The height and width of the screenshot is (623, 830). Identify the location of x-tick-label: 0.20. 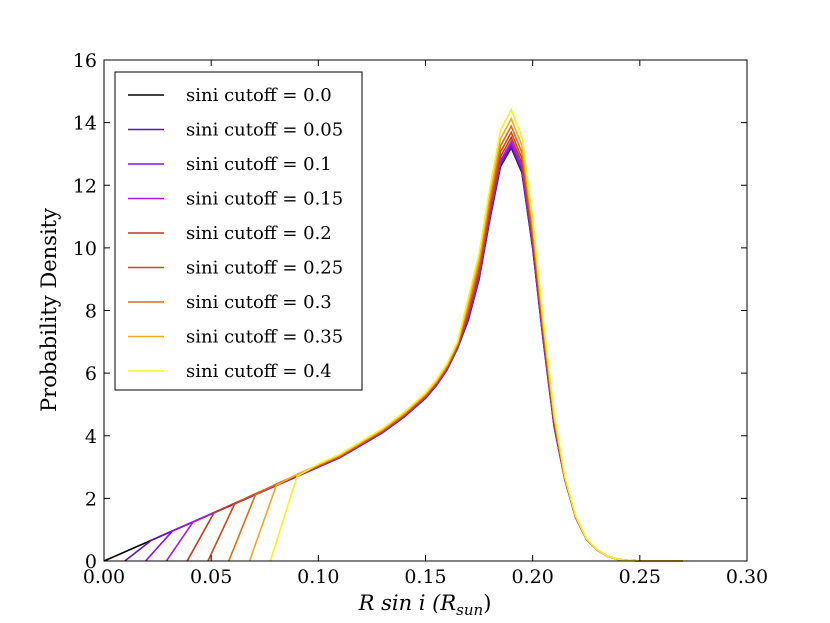
(533, 577).